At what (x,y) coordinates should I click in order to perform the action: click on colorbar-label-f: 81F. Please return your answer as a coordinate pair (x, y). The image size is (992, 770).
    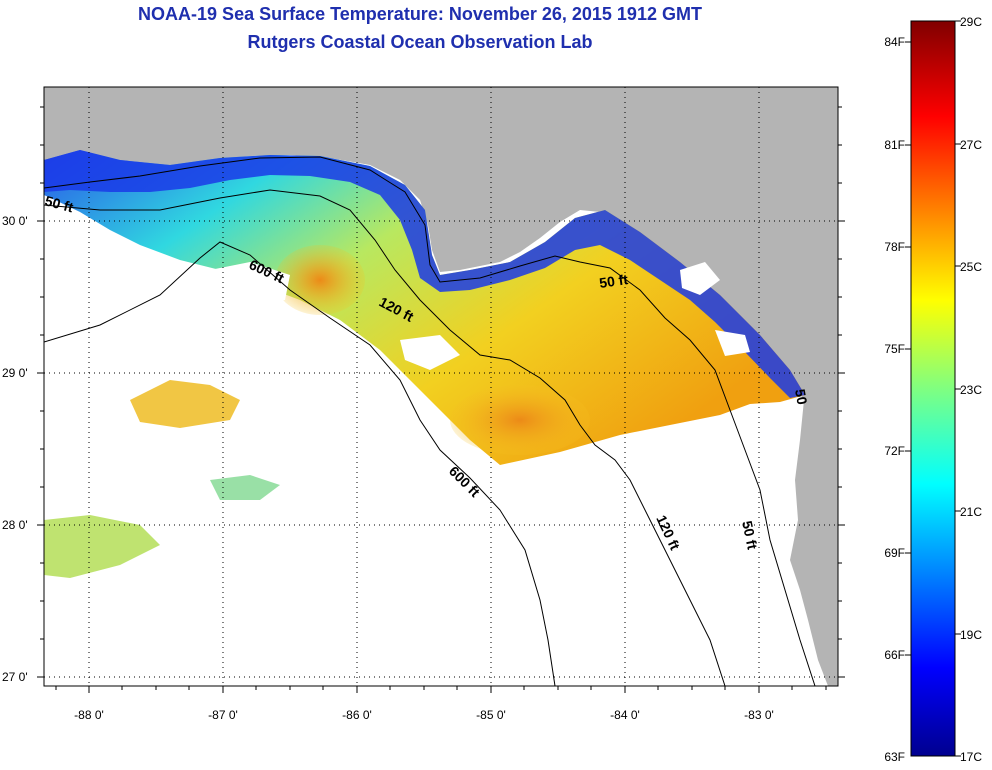
    Looking at the image, I should click on (894, 145).